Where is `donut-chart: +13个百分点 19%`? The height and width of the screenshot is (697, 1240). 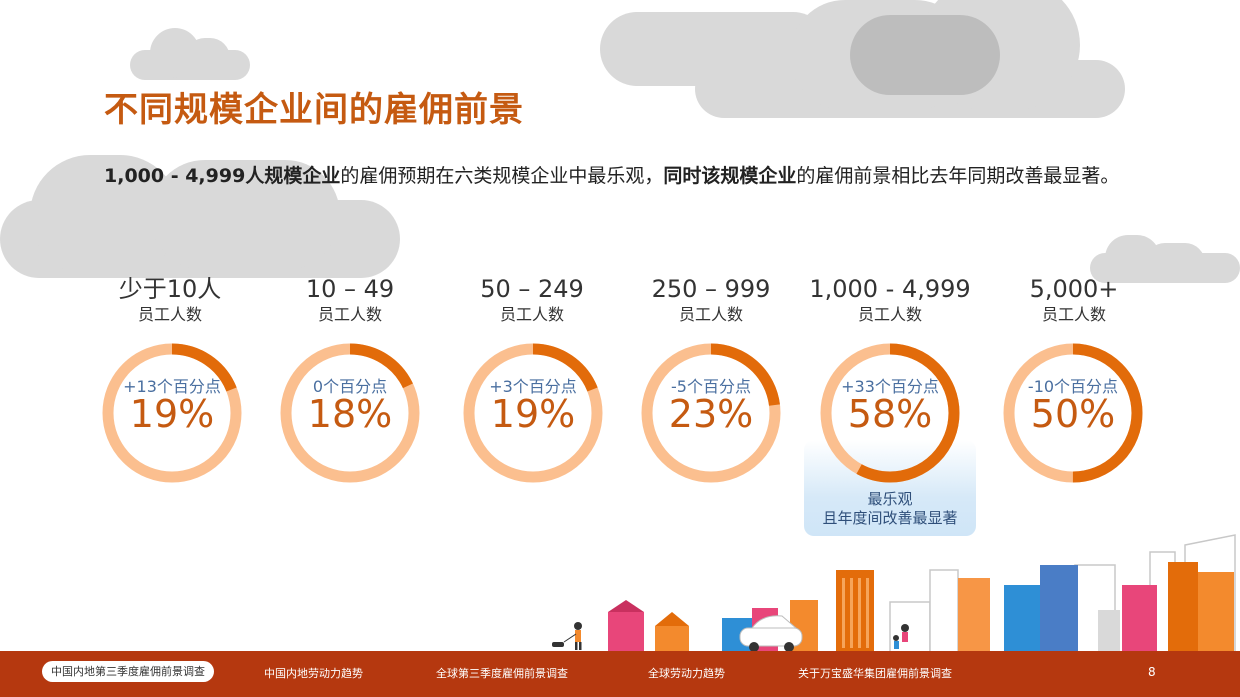 donut-chart: +13个百分点 19% is located at coordinates (172, 413).